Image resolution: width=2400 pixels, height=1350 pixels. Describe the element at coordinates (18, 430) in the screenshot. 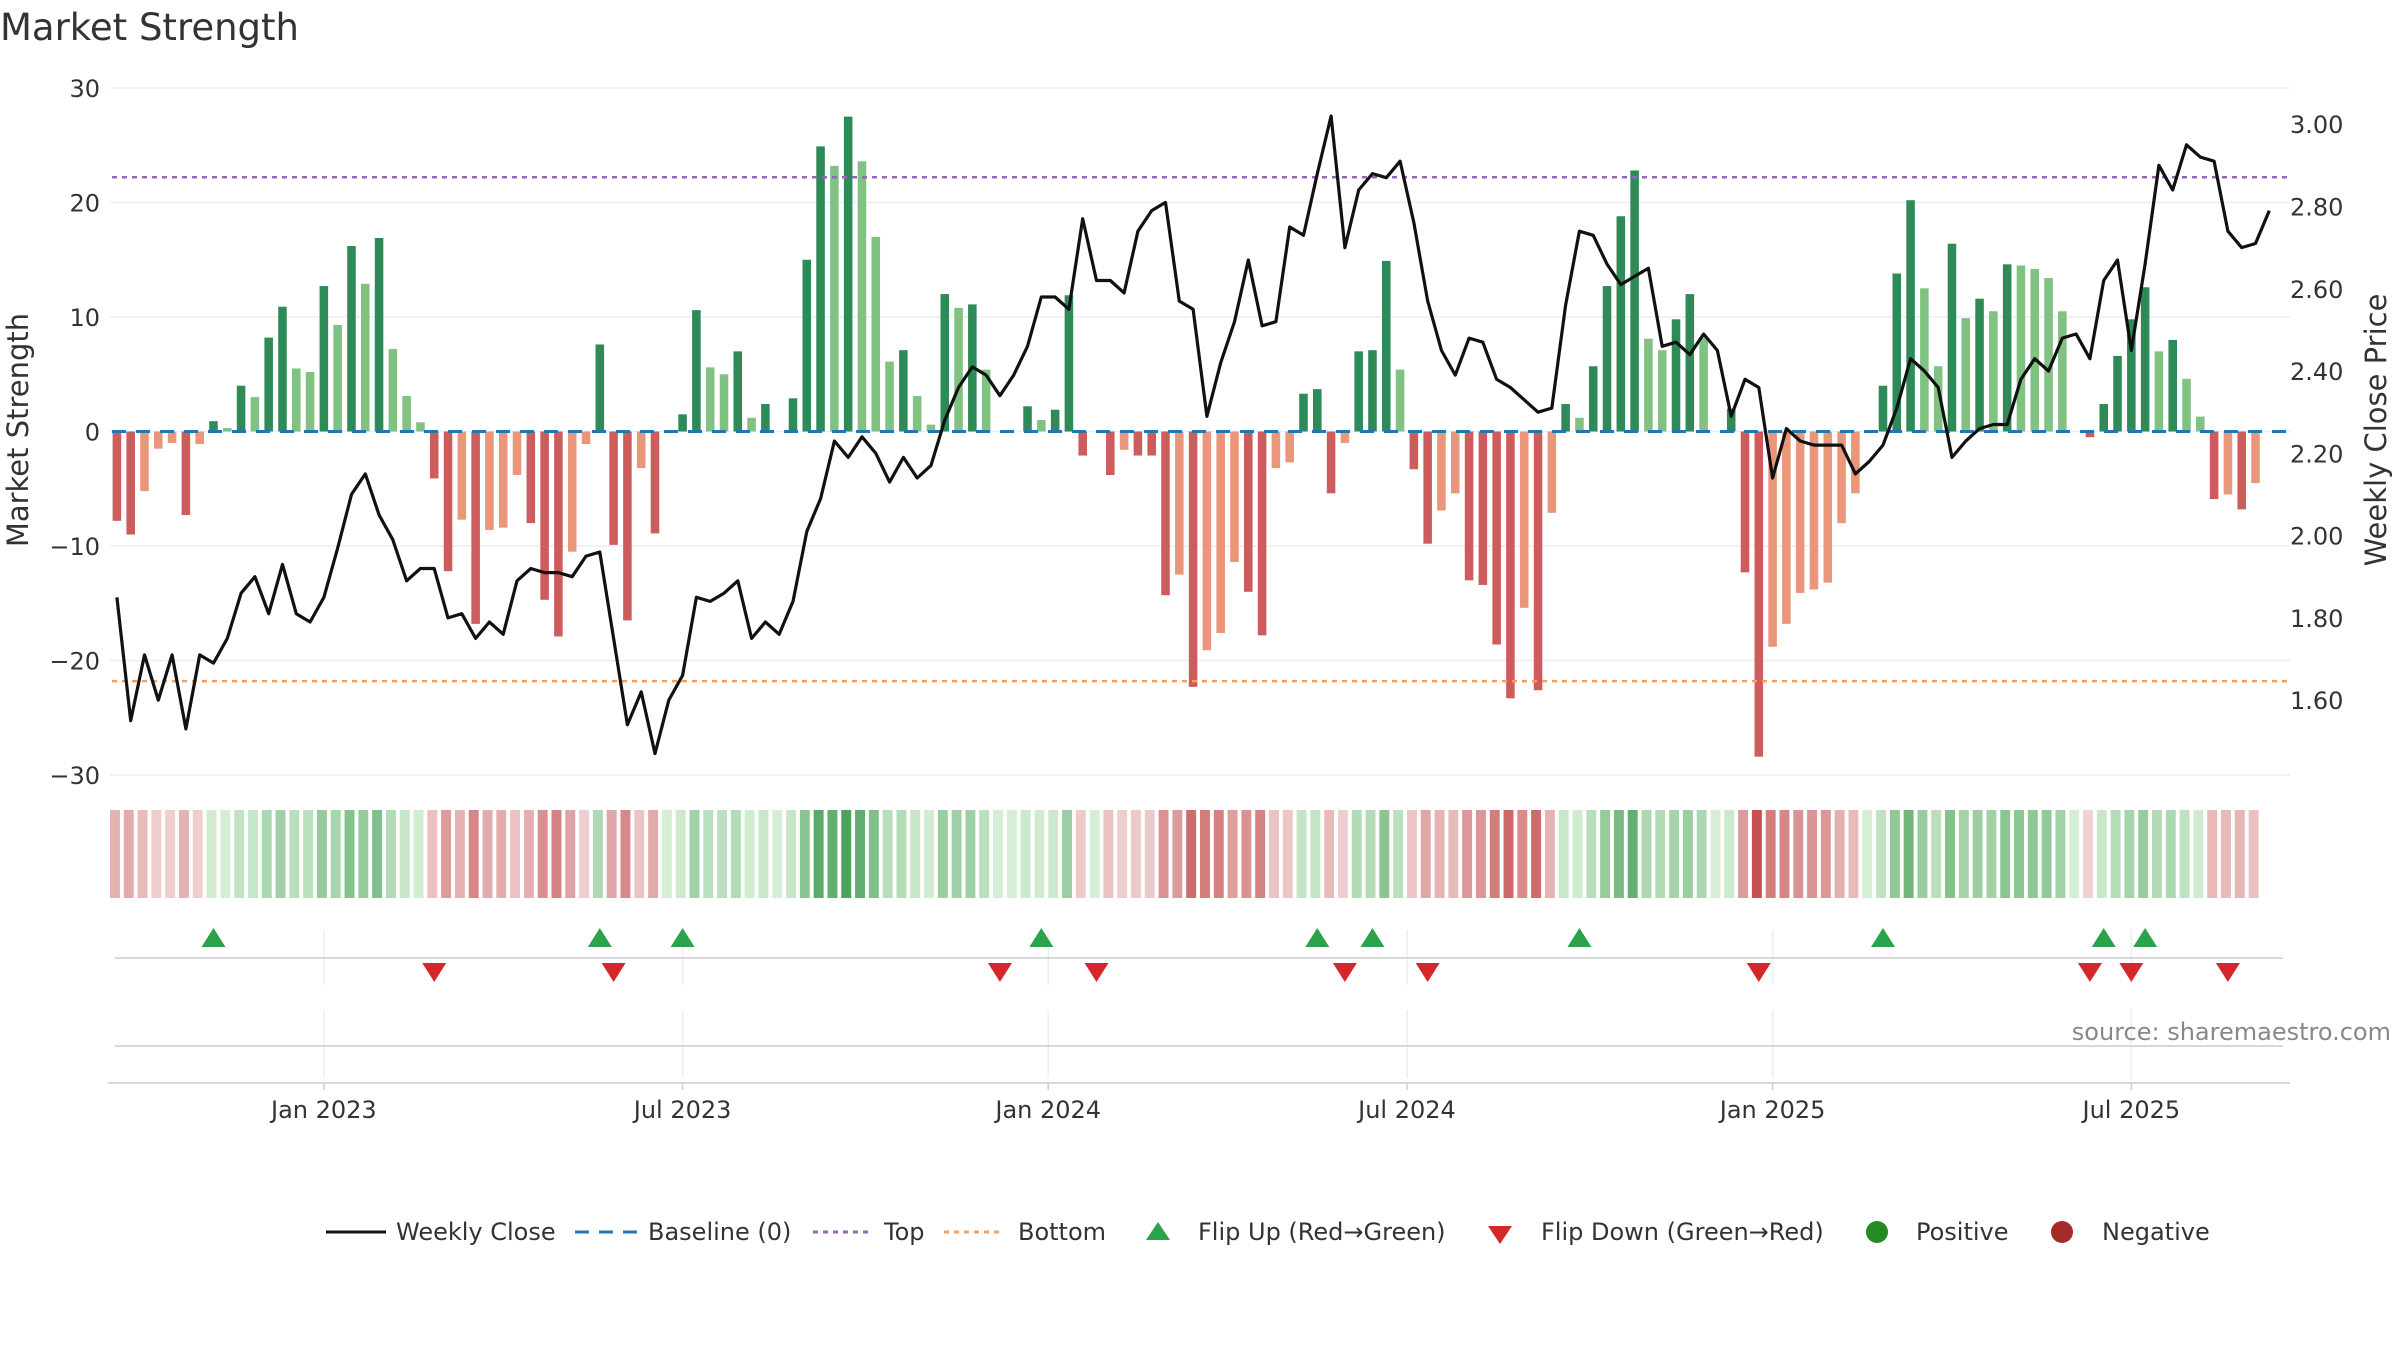

I see `y-axis-label: Market Strength` at that location.